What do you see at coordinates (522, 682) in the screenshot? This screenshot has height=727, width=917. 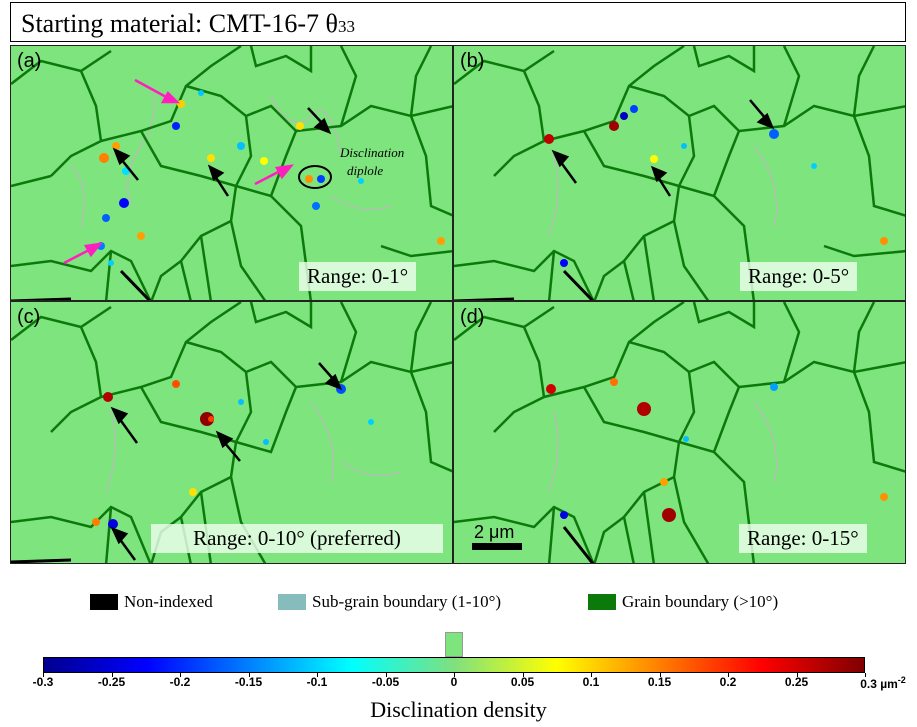 I see `colorbar-tick-label: 0.05` at bounding box center [522, 682].